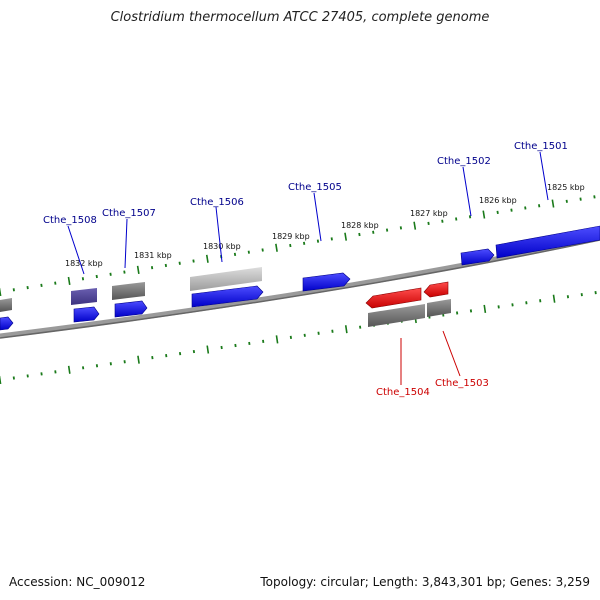 This screenshot has width=600, height=600. I want to click on kbp-label-1831: 1831 kbp, so click(153, 255).